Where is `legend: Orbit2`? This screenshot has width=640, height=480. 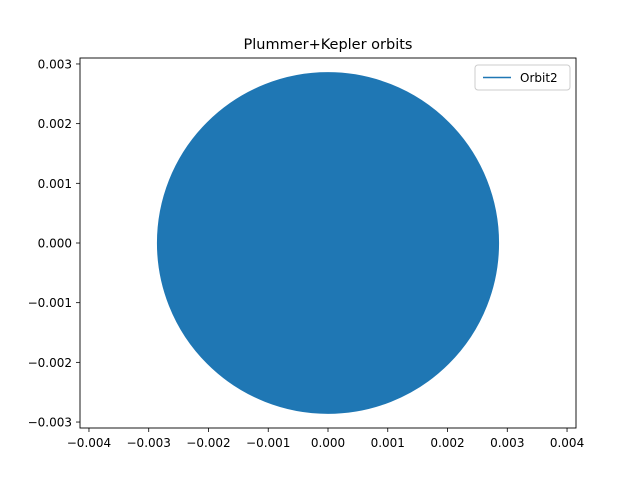
legend: Orbit2 is located at coordinates (522, 77).